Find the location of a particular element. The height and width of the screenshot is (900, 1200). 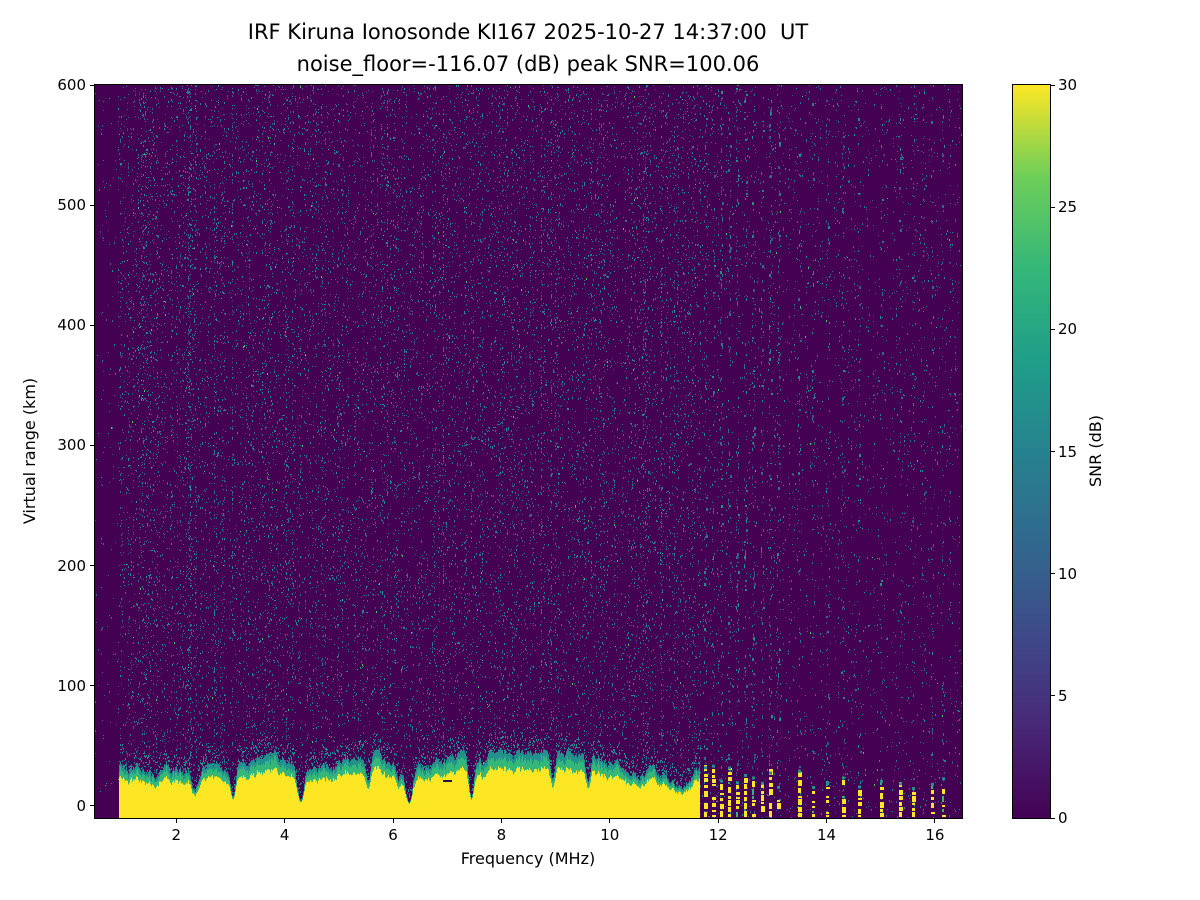

y-tick-label: 500 is located at coordinates (71, 205).